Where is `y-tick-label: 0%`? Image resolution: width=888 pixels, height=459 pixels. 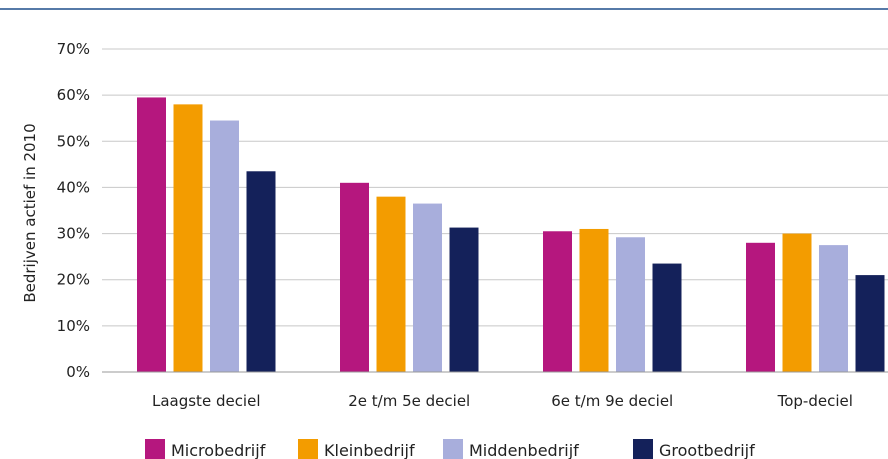 y-tick-label: 0% is located at coordinates (78, 372).